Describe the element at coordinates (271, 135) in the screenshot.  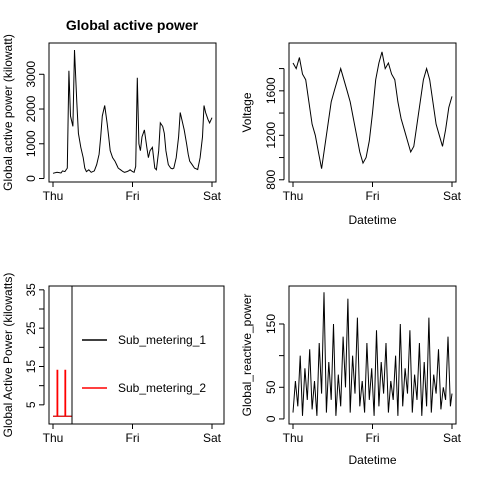
I see `y-tick-label: 1200` at that location.